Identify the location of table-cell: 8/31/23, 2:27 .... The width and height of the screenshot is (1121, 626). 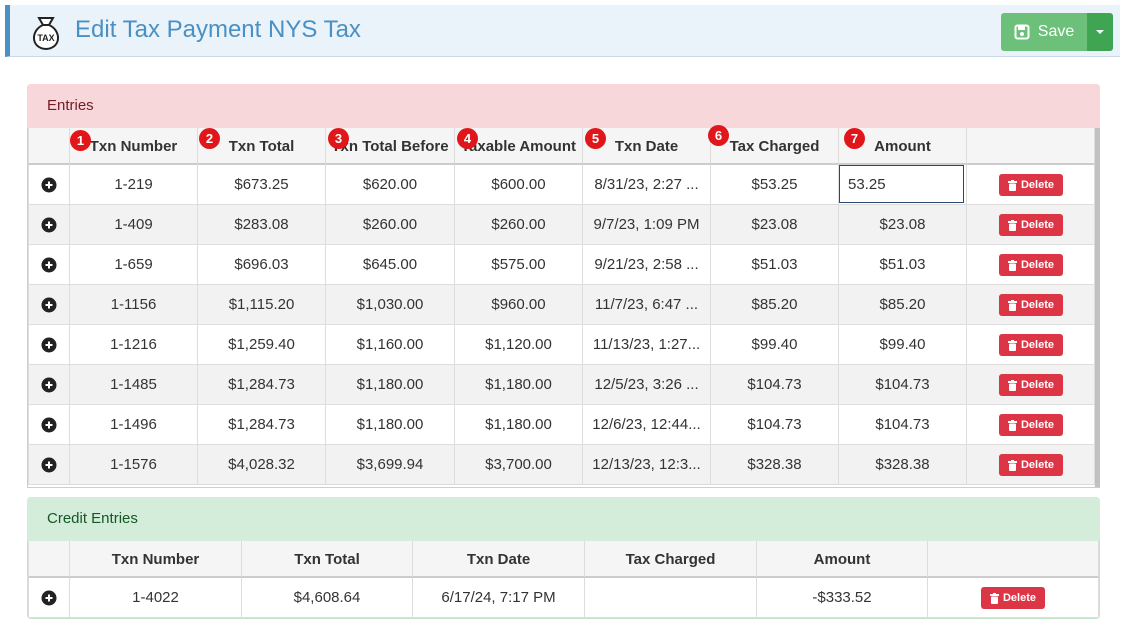
(647, 185).